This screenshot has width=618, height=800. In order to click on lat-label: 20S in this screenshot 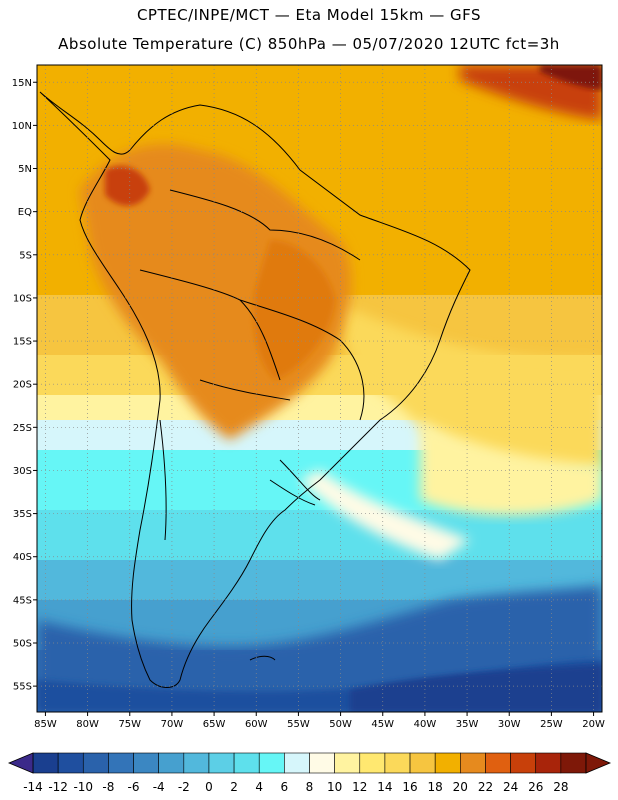, I will do `click(22, 385)`.